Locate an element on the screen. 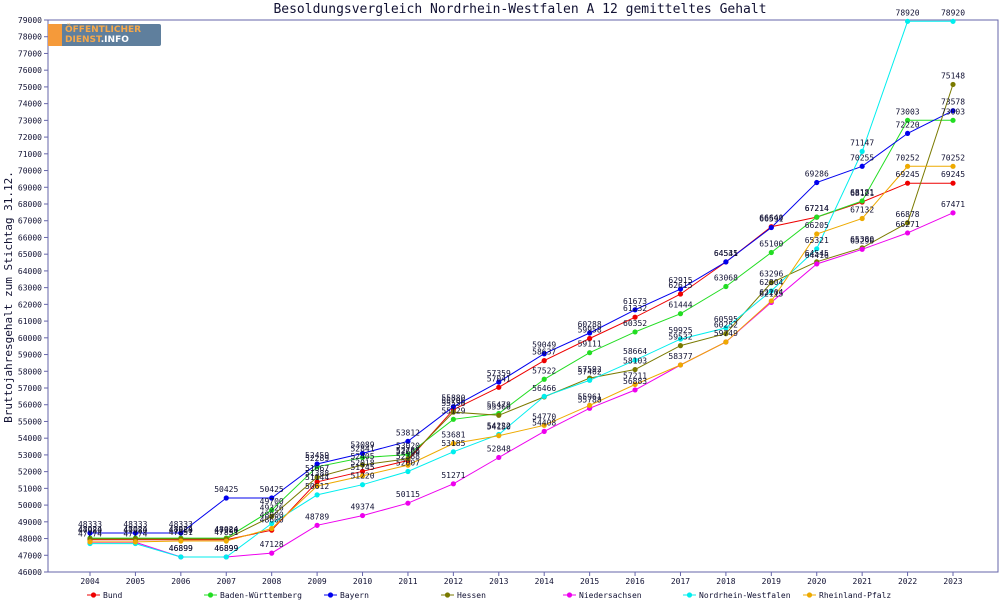 Image resolution: width=1000 pixels, height=600 pixels. data-label-baden-wuerttemberg: 57522 is located at coordinates (544, 370).